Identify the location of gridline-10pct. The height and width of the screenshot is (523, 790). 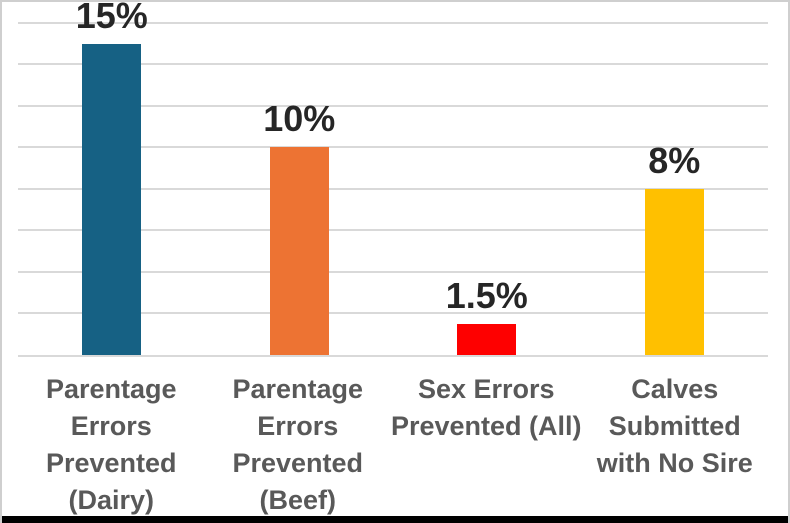
(393, 147).